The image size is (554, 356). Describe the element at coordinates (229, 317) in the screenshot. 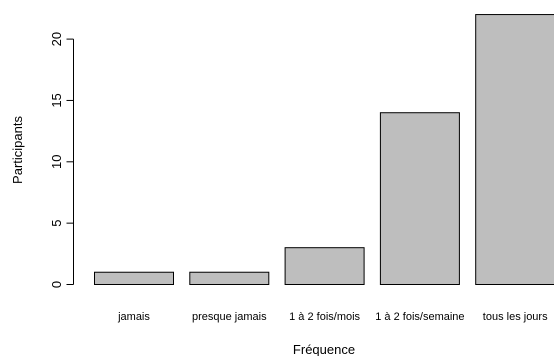

I see `x-category-label: presque jamais` at that location.